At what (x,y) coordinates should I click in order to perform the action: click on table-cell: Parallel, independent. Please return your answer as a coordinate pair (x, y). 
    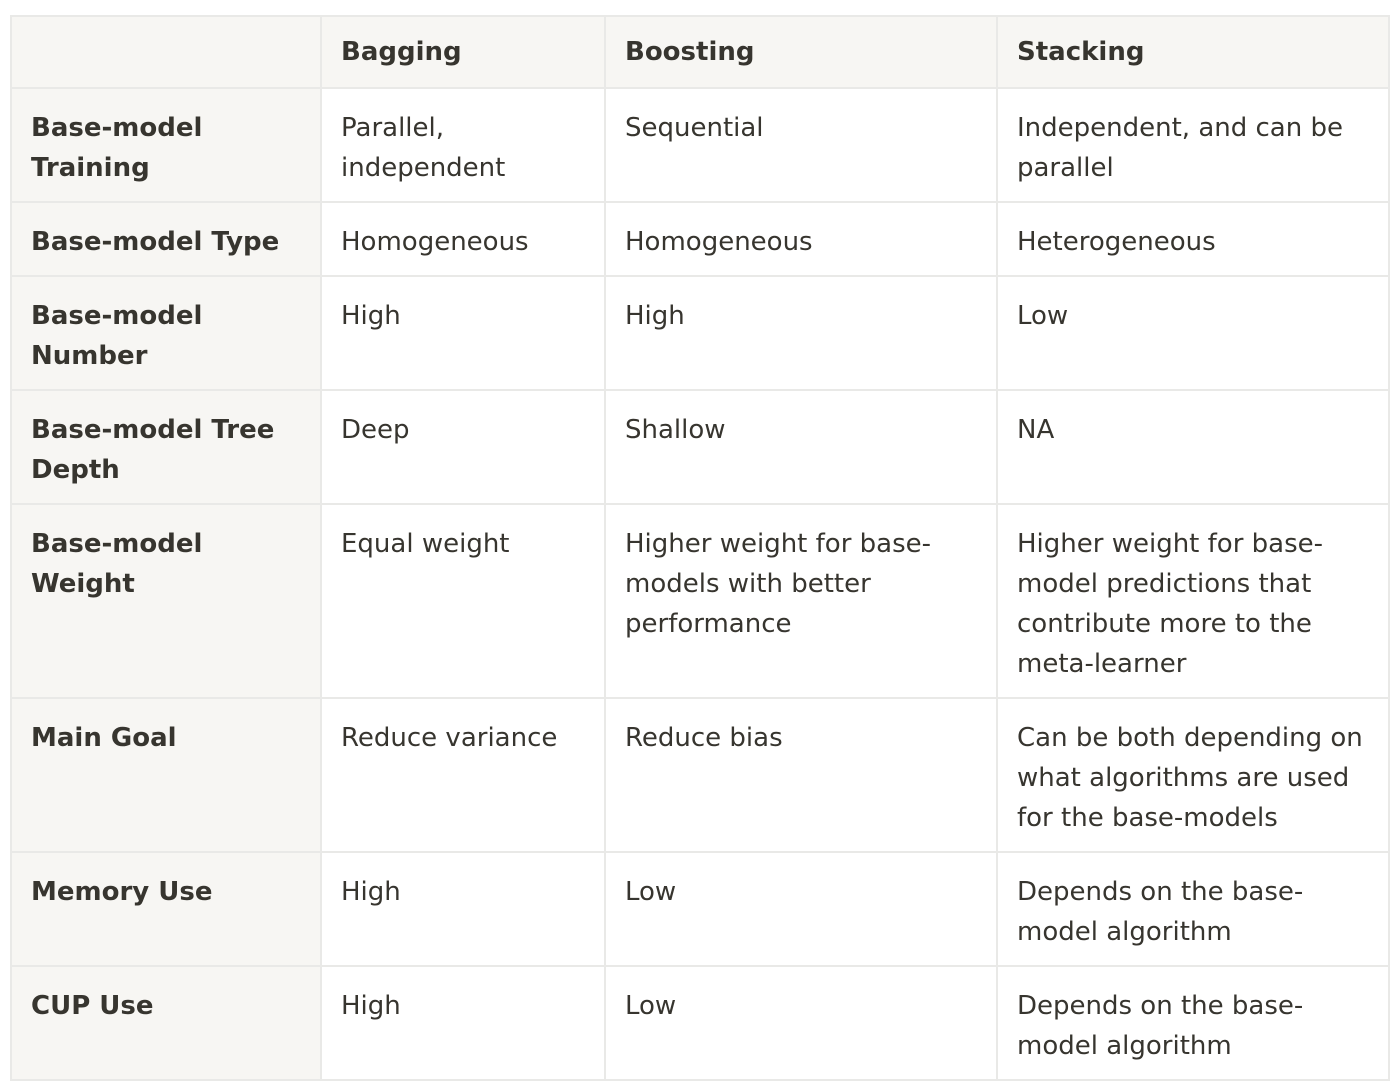
    Looking at the image, I should click on (463, 145).